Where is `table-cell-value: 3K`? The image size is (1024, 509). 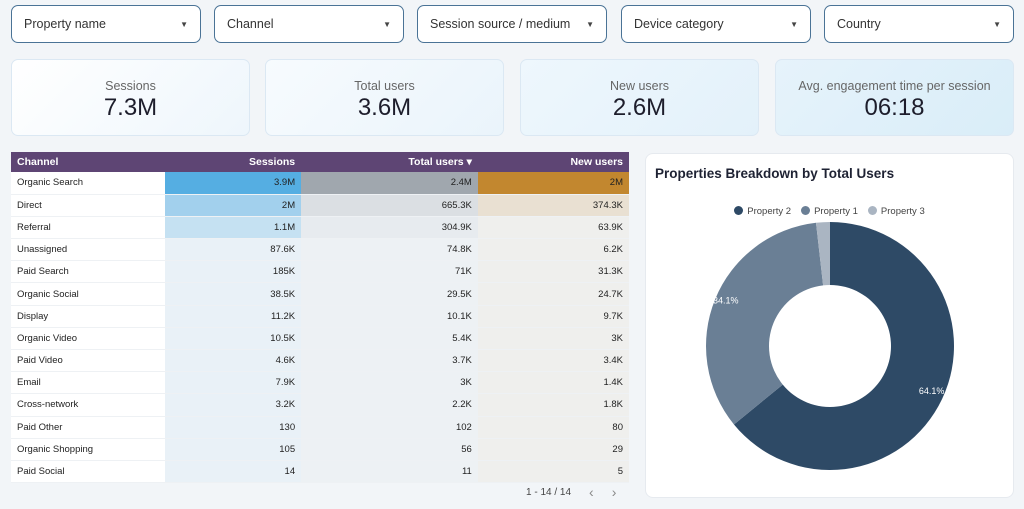 table-cell-value: 3K is located at coordinates (389, 383).